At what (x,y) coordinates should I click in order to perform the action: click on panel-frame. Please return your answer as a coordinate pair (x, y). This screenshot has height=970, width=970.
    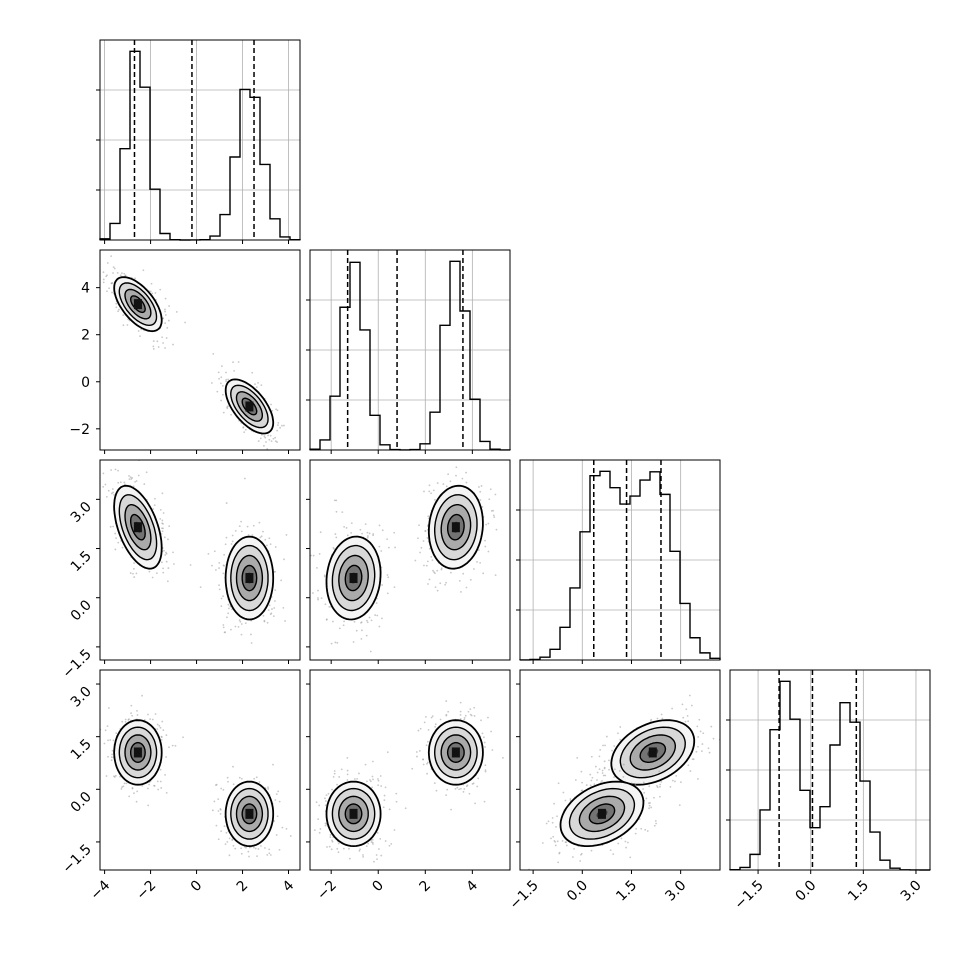
    Looking at the image, I should click on (200, 140).